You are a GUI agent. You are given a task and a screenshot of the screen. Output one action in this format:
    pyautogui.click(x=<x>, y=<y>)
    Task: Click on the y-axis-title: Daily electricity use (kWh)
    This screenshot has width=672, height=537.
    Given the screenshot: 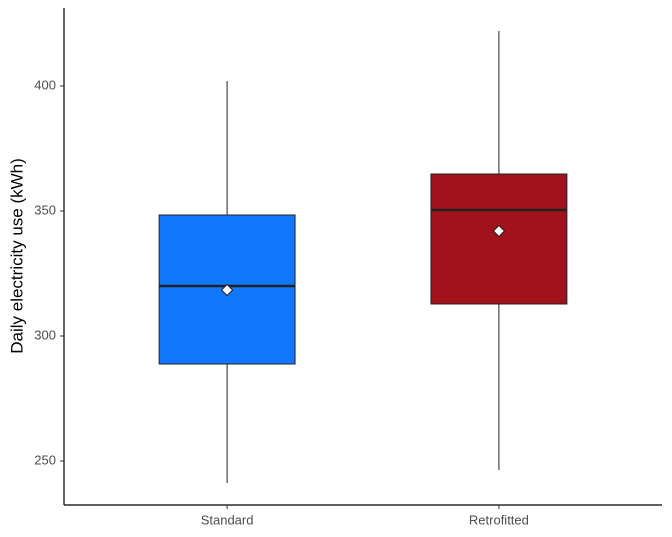 What is the action you would take?
    pyautogui.click(x=16, y=256)
    